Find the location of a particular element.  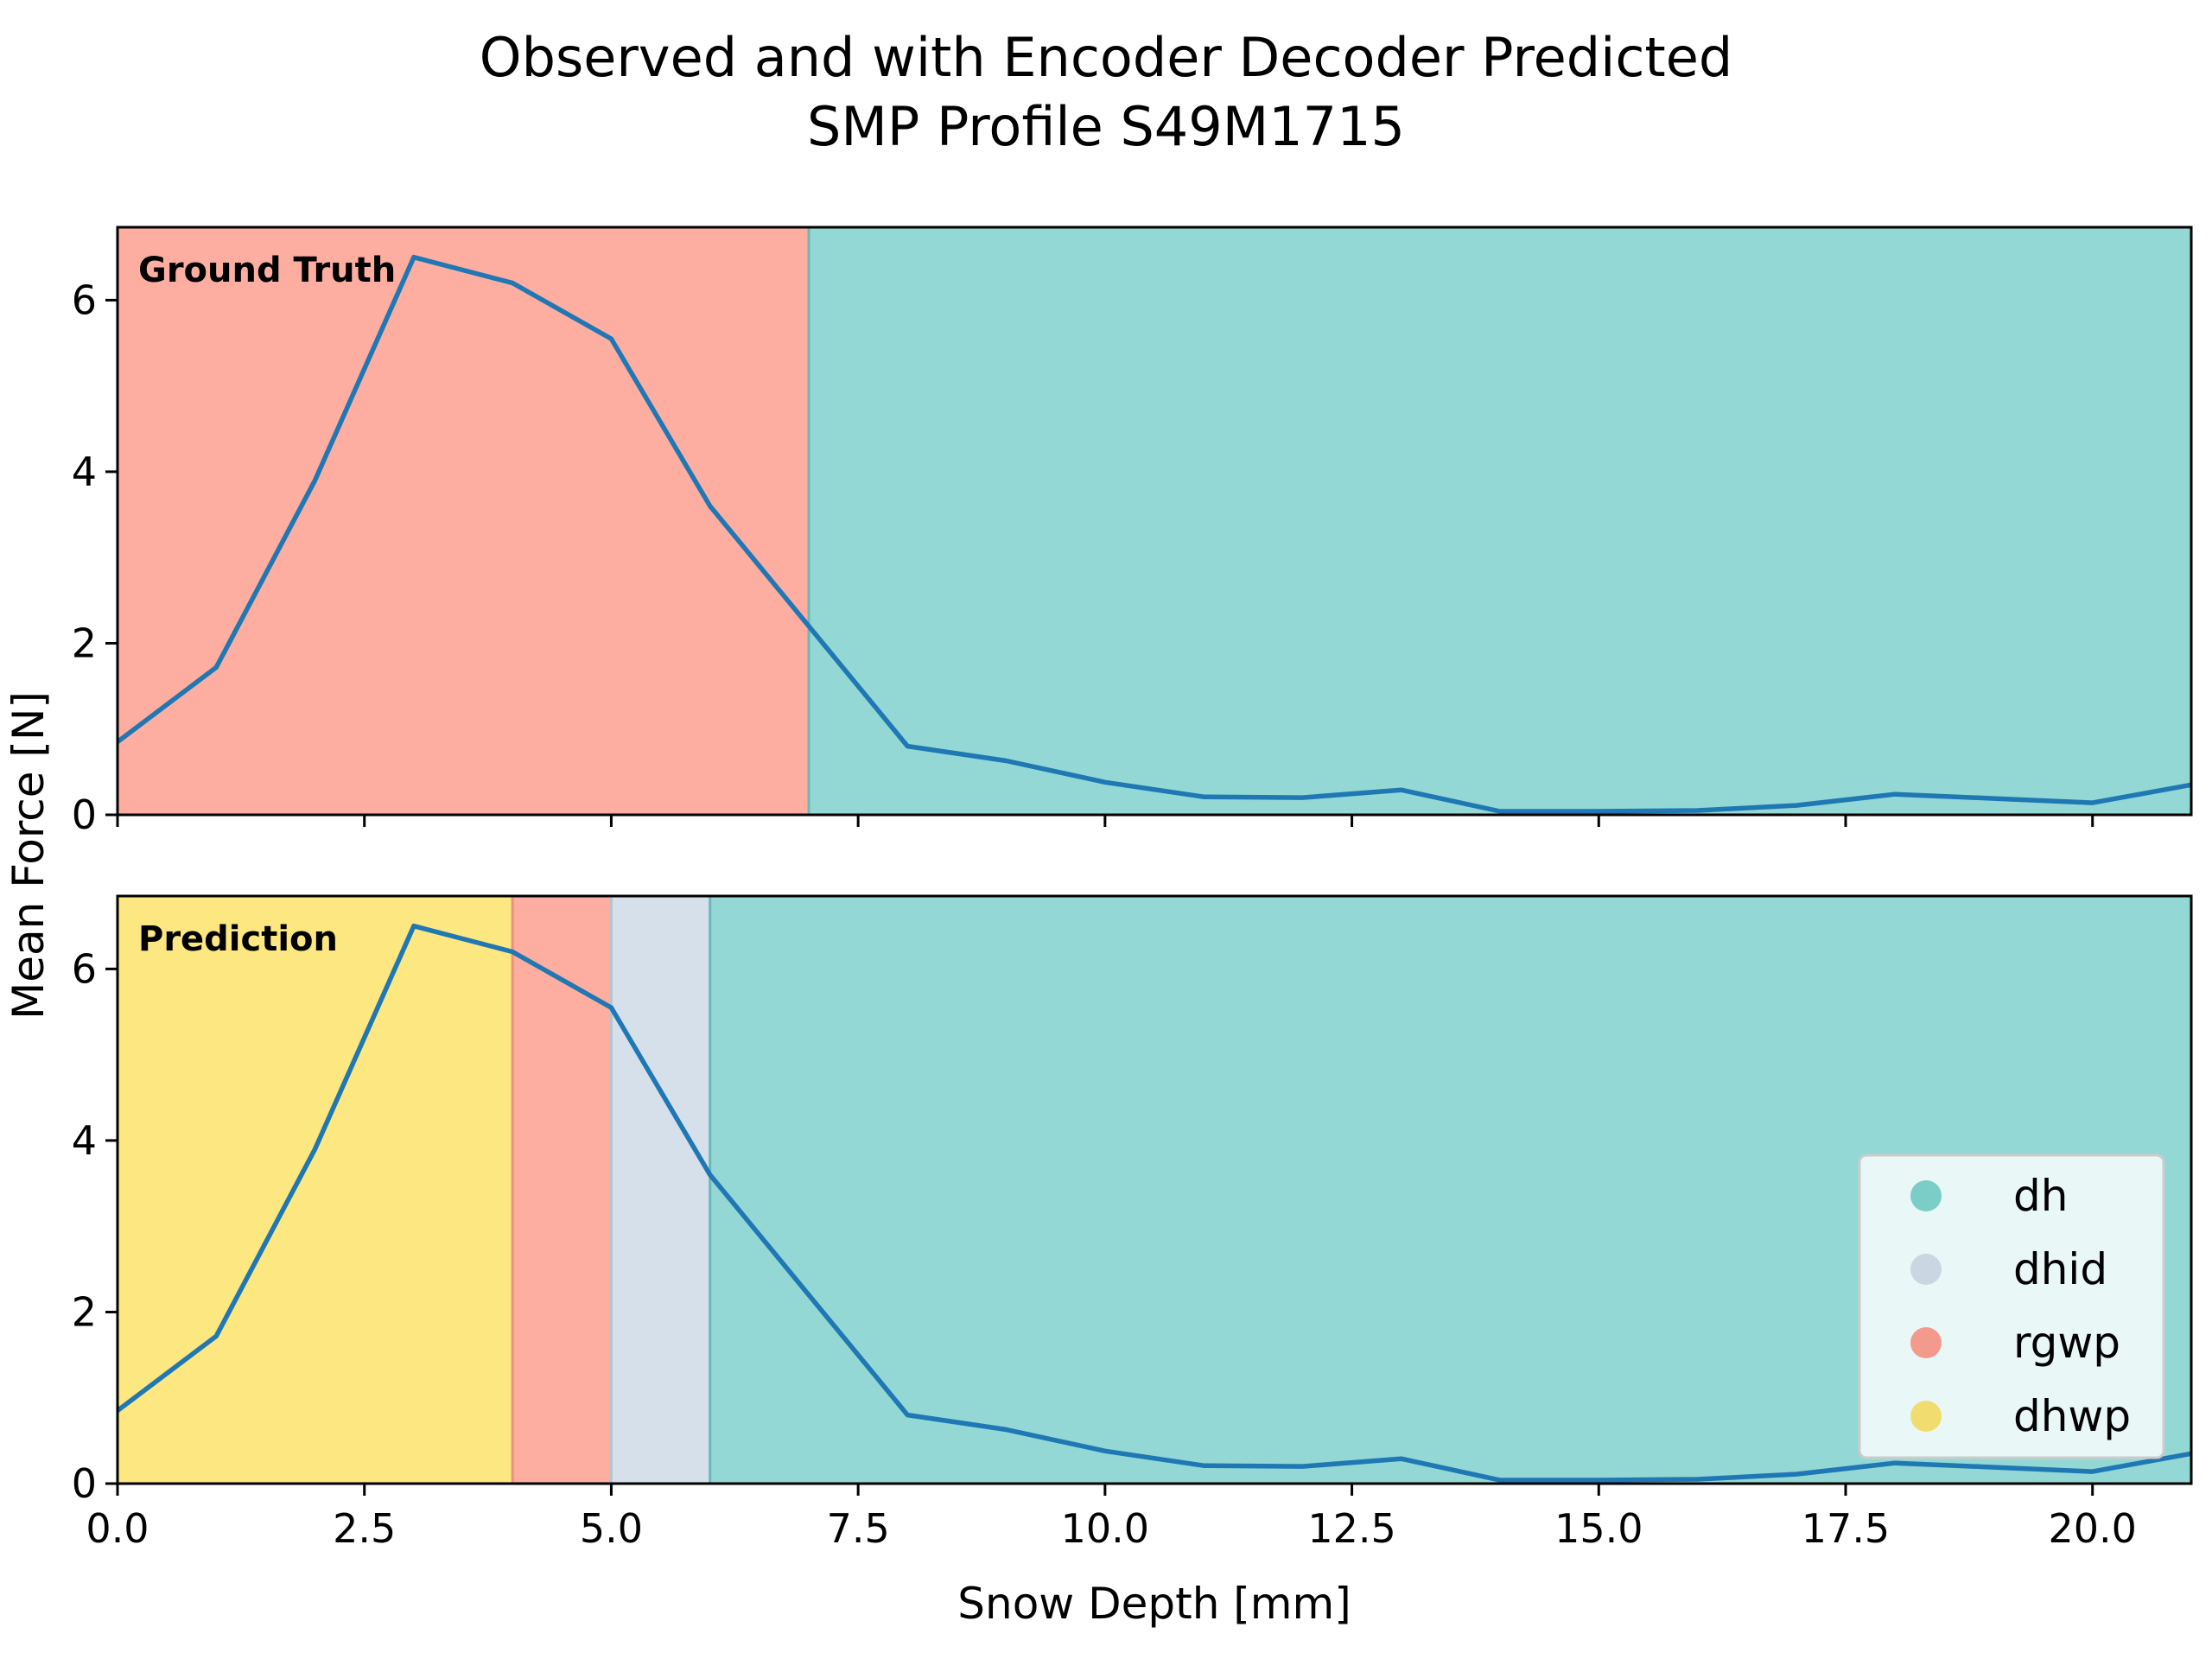

x-tick-label: 5.0 is located at coordinates (611, 1528).